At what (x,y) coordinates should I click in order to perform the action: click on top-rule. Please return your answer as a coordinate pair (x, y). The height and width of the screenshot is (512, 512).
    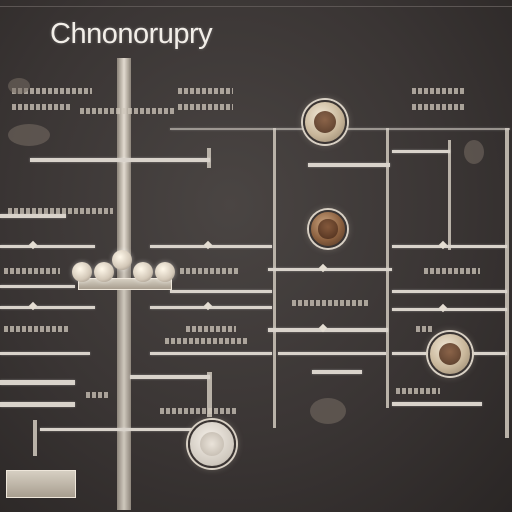
    Looking at the image, I should click on (256, 6).